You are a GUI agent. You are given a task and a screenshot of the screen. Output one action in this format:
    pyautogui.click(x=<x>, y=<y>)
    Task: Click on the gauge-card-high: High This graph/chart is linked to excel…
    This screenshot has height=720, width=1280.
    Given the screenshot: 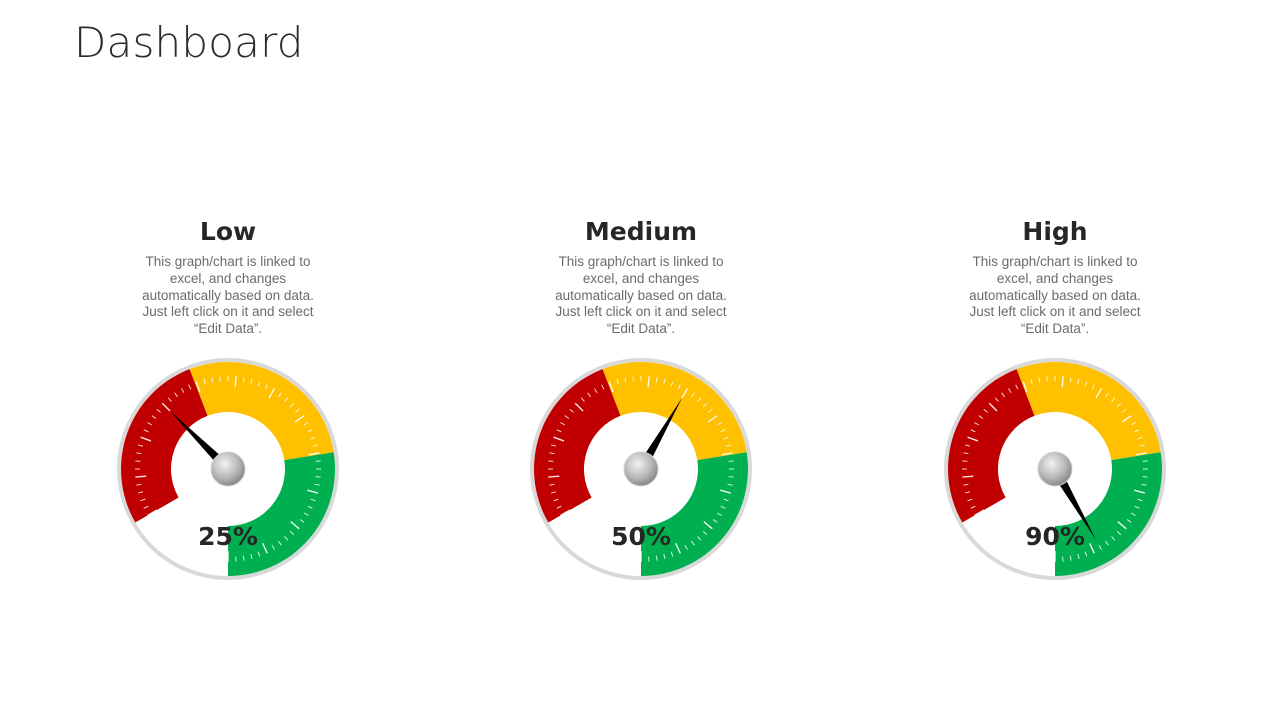 What is the action you would take?
    pyautogui.click(x=1055, y=400)
    